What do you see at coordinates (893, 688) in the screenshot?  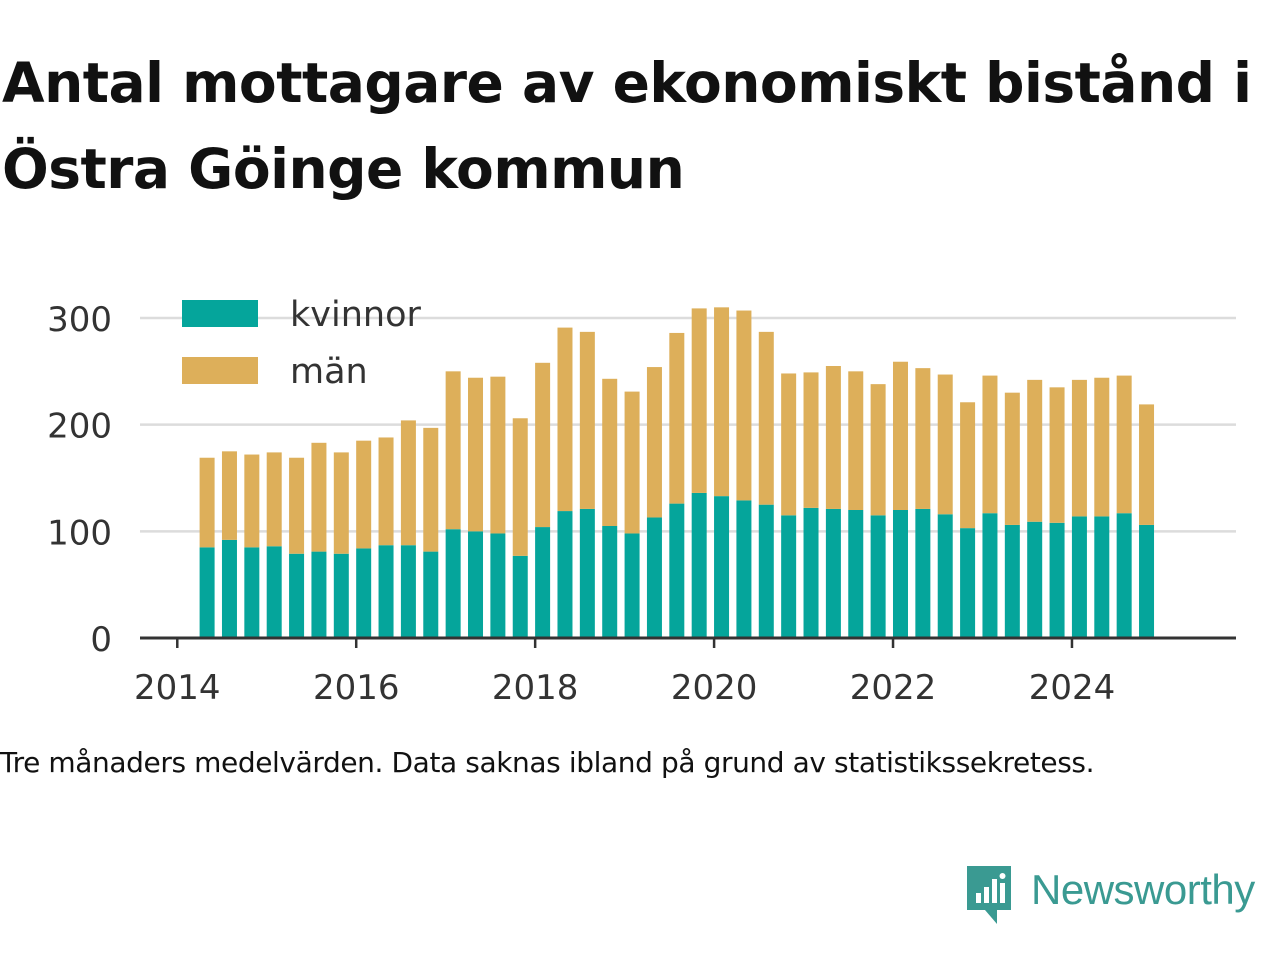 I see `x-tick-label: 2022` at bounding box center [893, 688].